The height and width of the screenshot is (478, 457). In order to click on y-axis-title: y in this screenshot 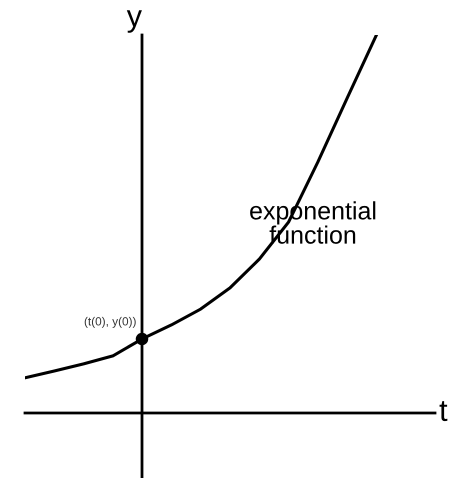, I will do `click(134, 21)`.